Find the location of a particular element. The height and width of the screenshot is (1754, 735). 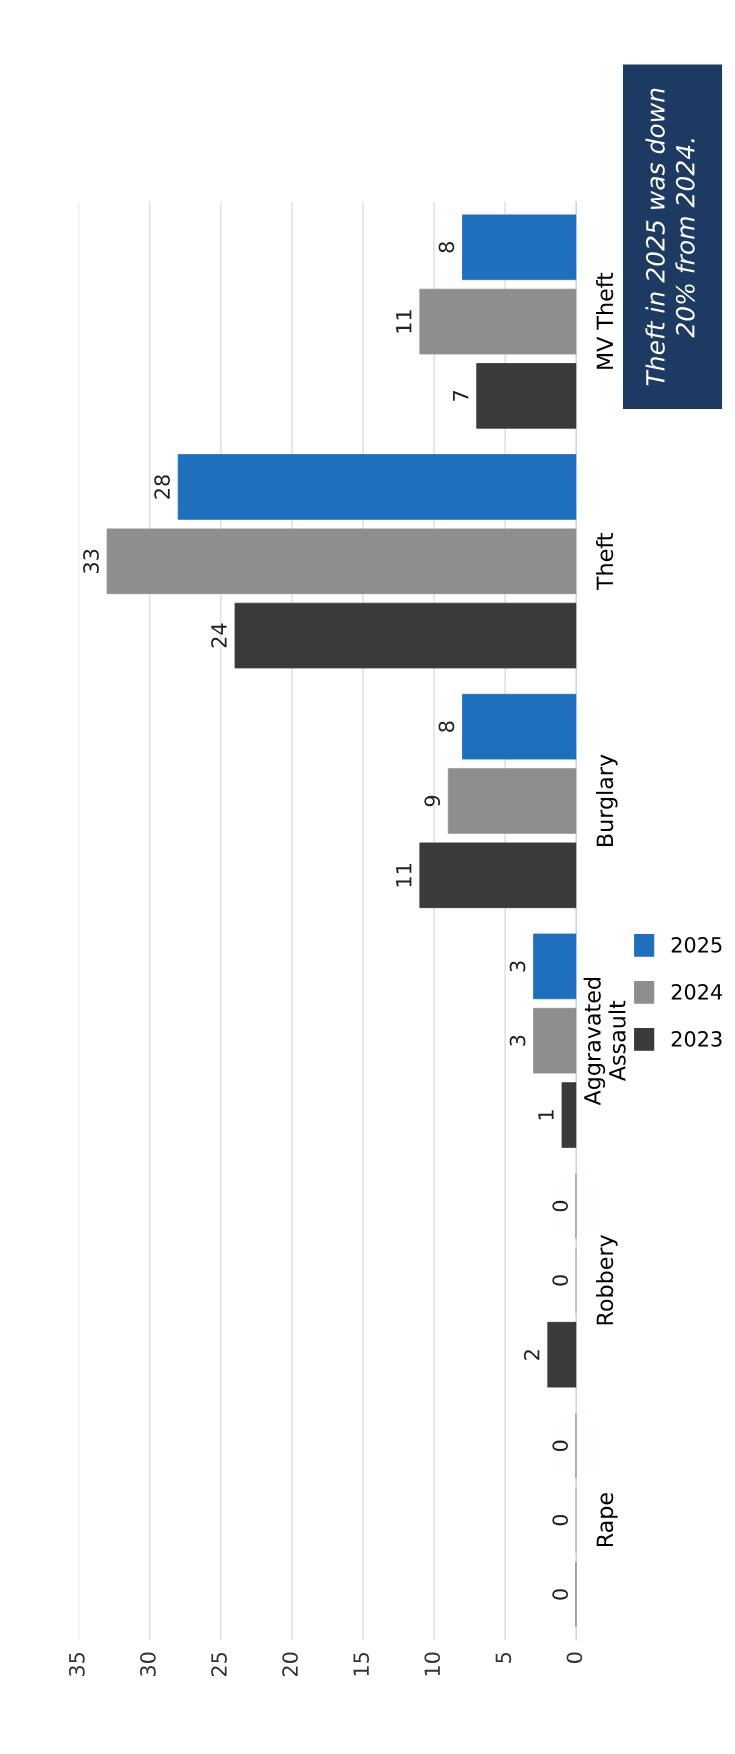

x-tick-label: 30 is located at coordinates (148, 1664).